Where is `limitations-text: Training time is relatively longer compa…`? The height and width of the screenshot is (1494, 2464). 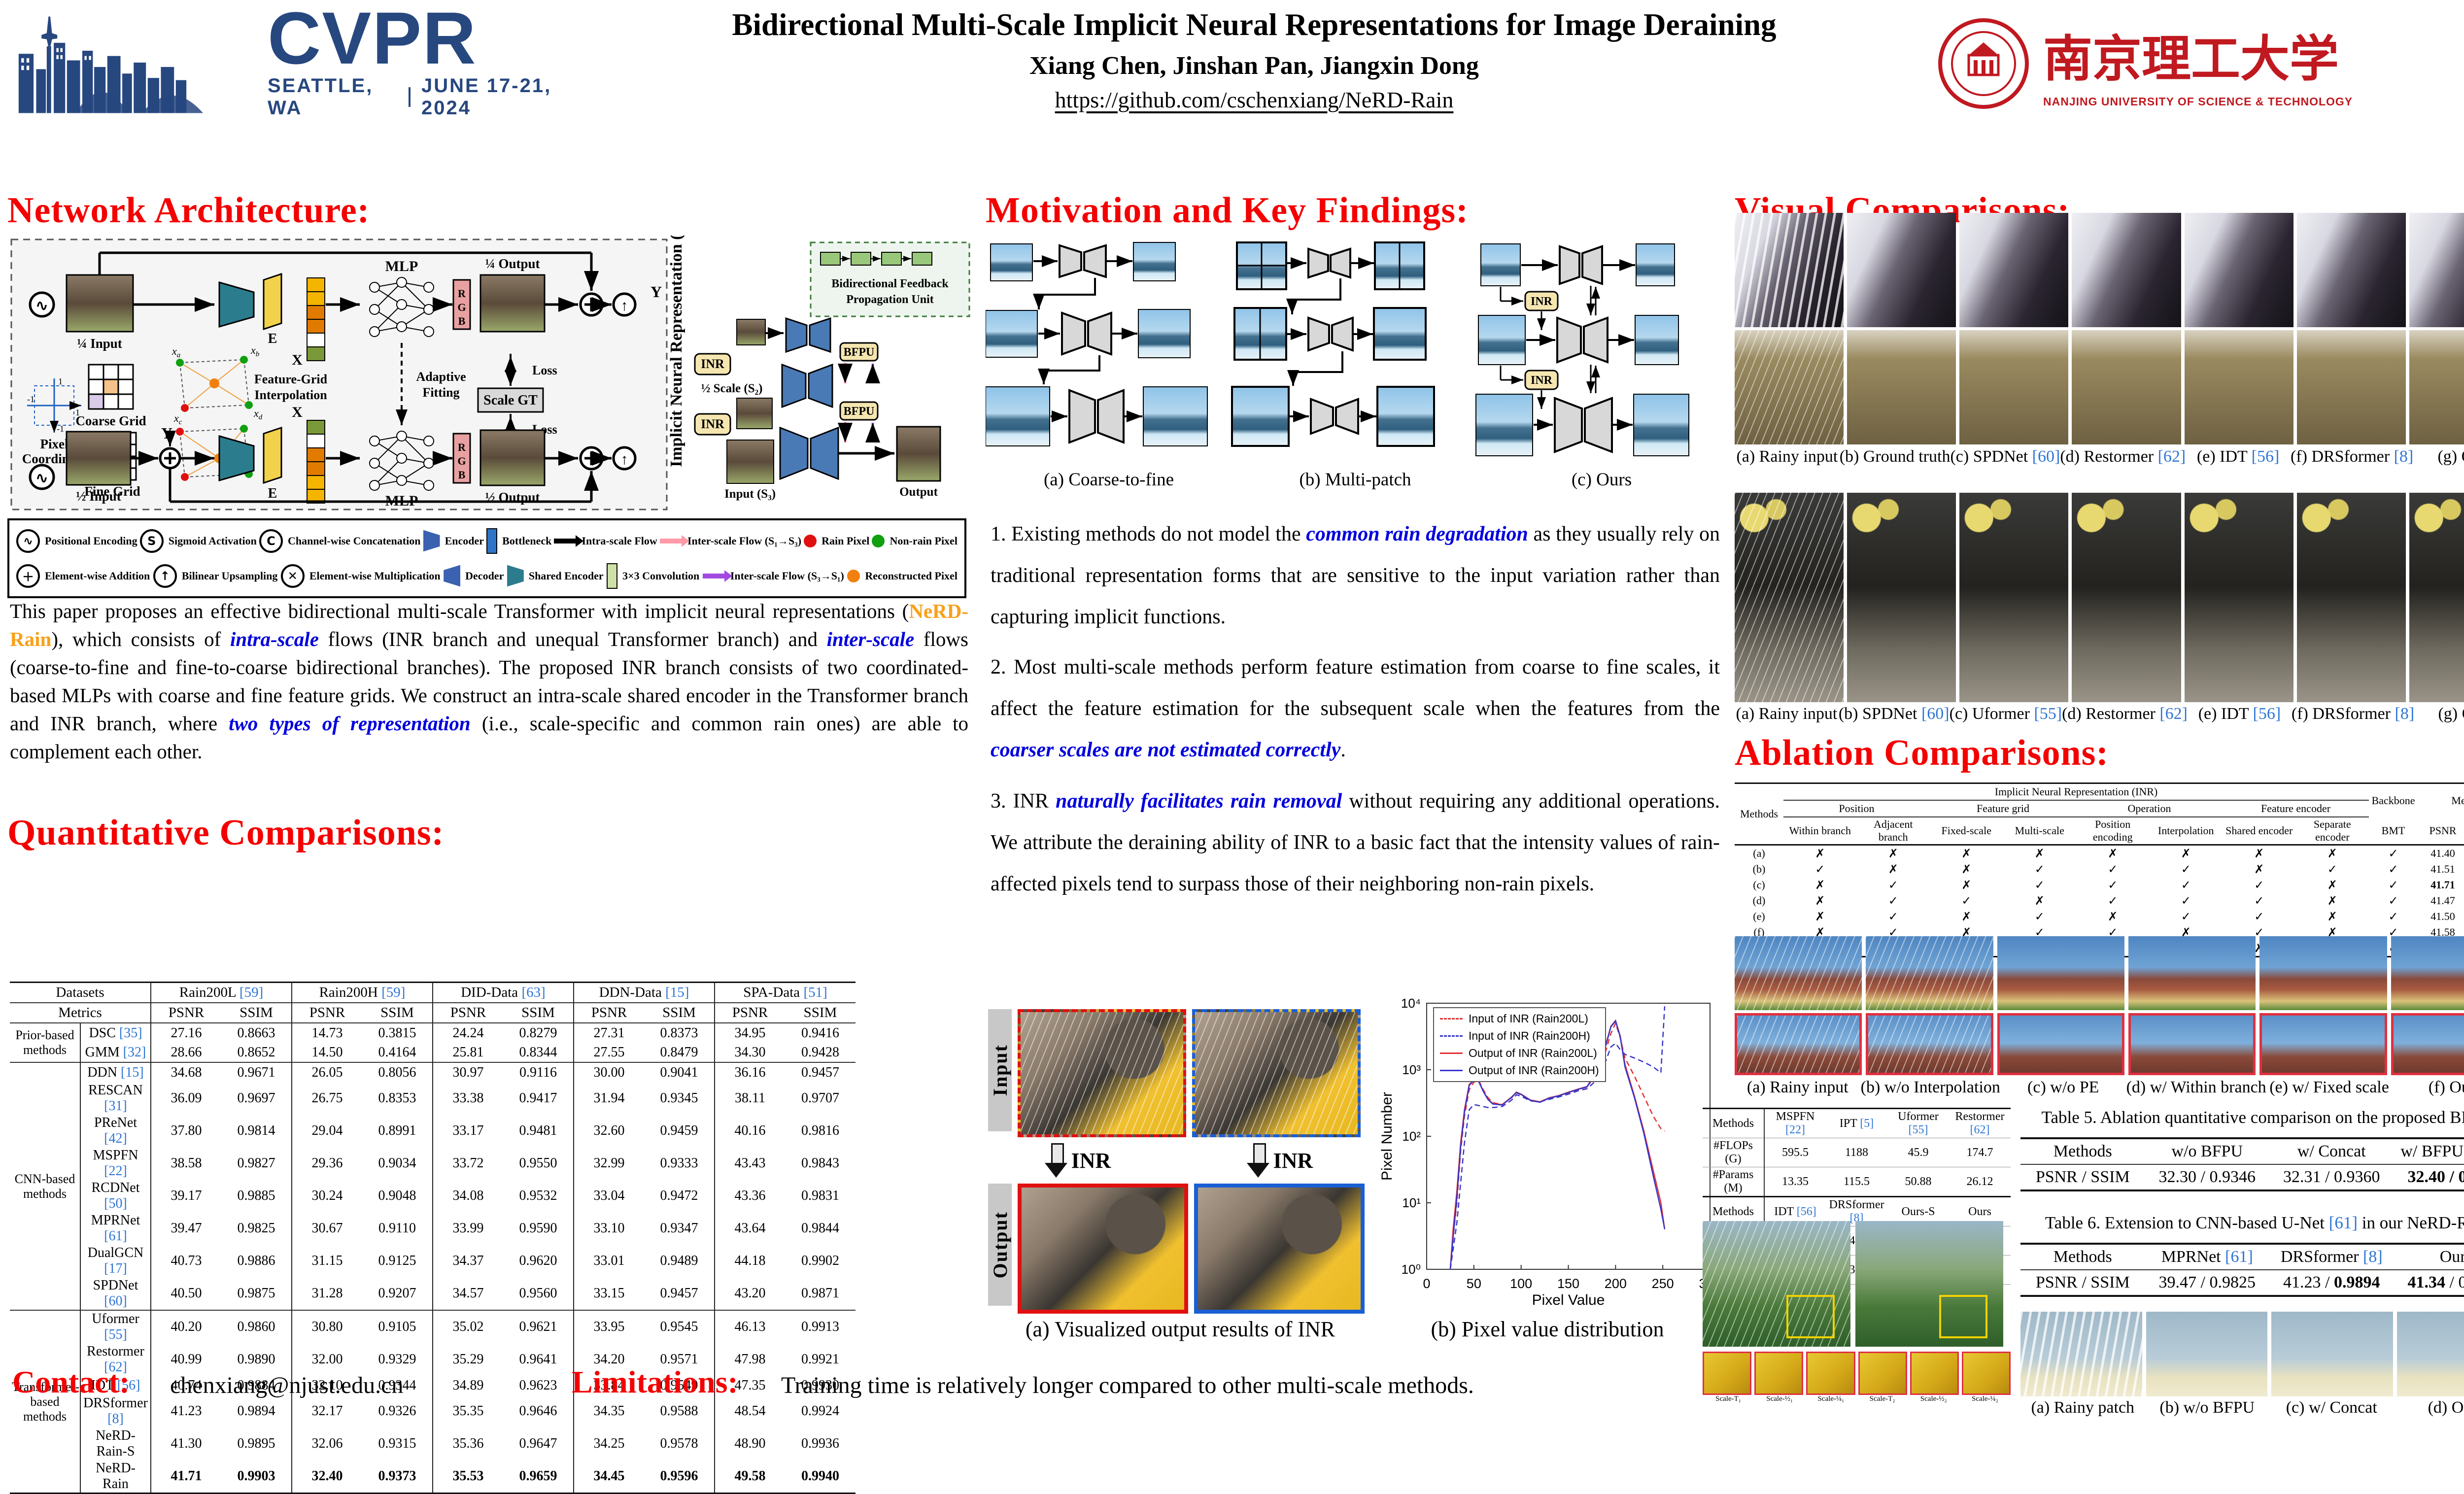 limitations-text: Training time is relatively longer compa… is located at coordinates (1127, 1385).